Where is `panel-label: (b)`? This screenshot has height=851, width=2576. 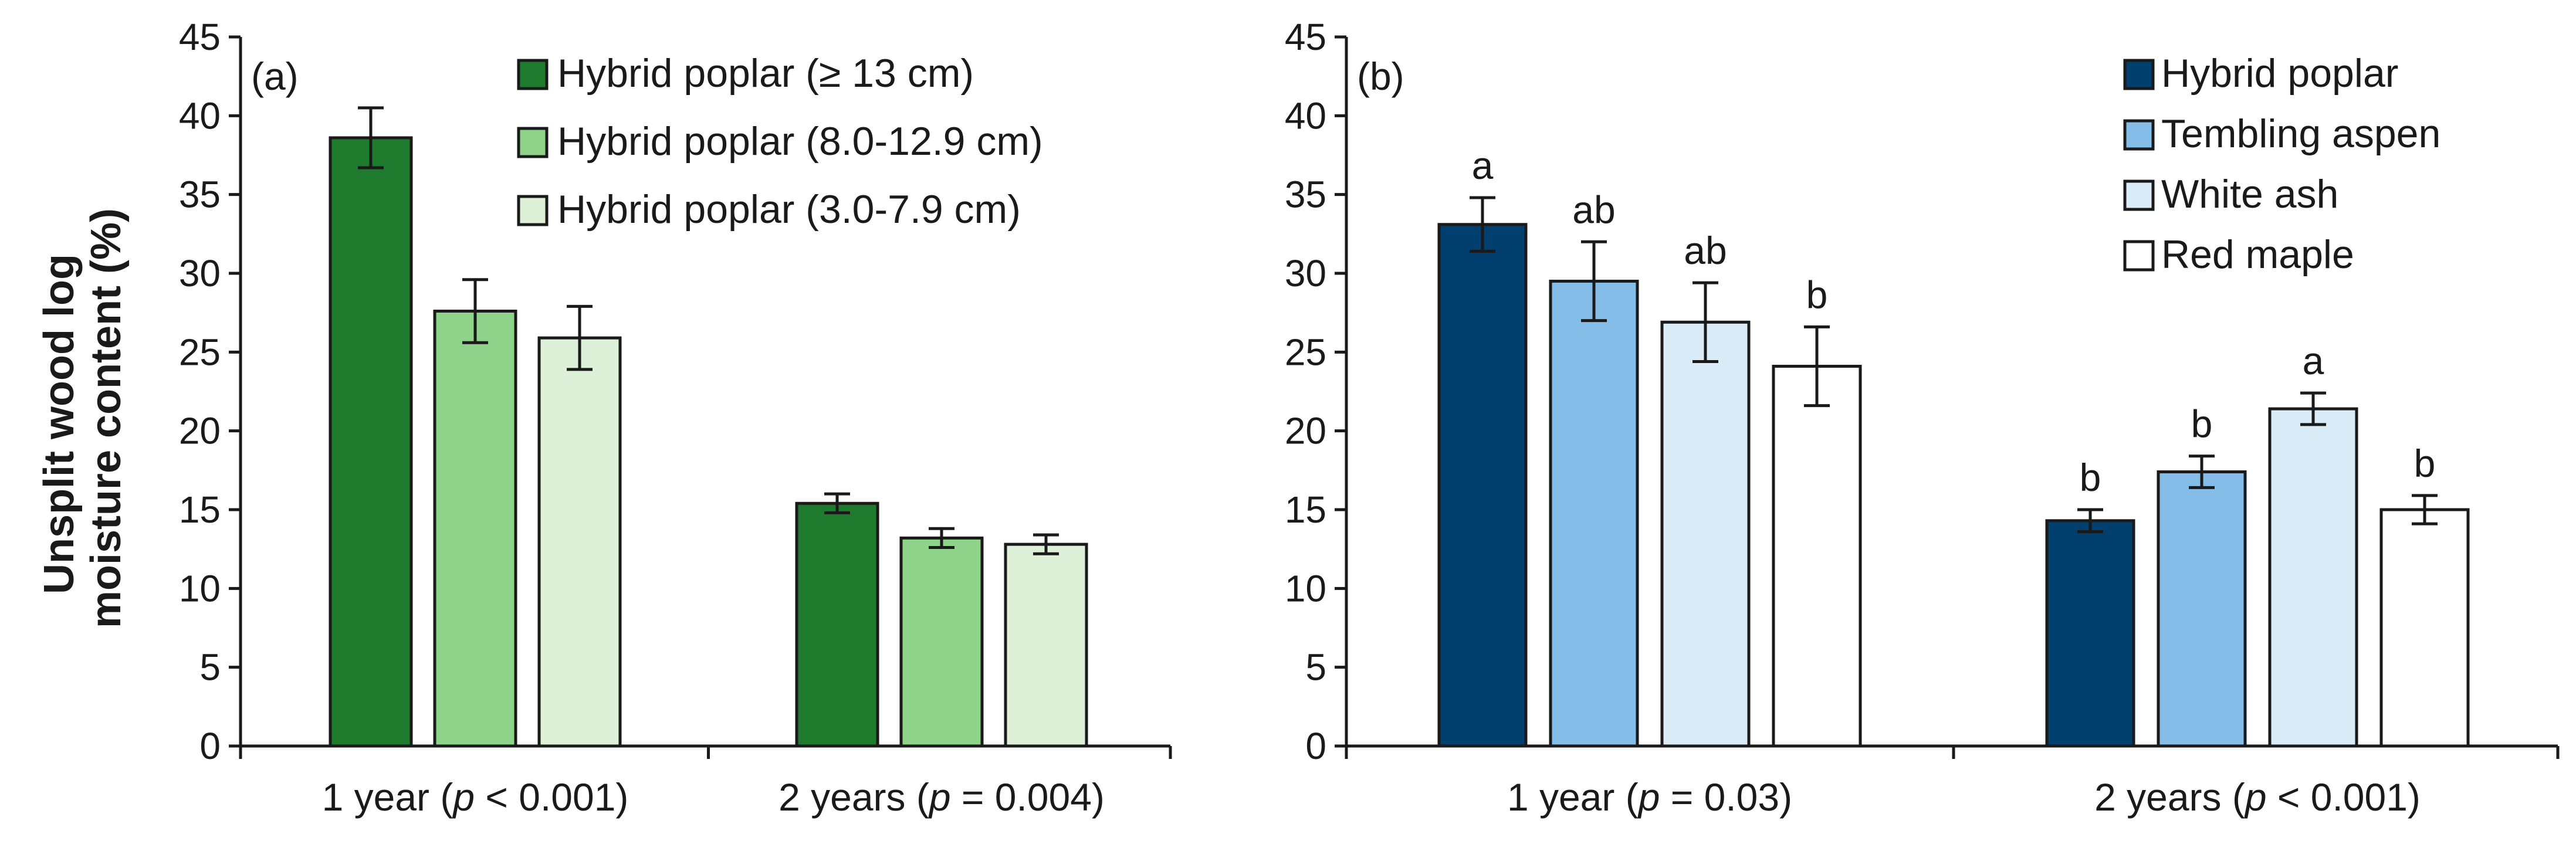
panel-label: (b) is located at coordinates (1380, 77).